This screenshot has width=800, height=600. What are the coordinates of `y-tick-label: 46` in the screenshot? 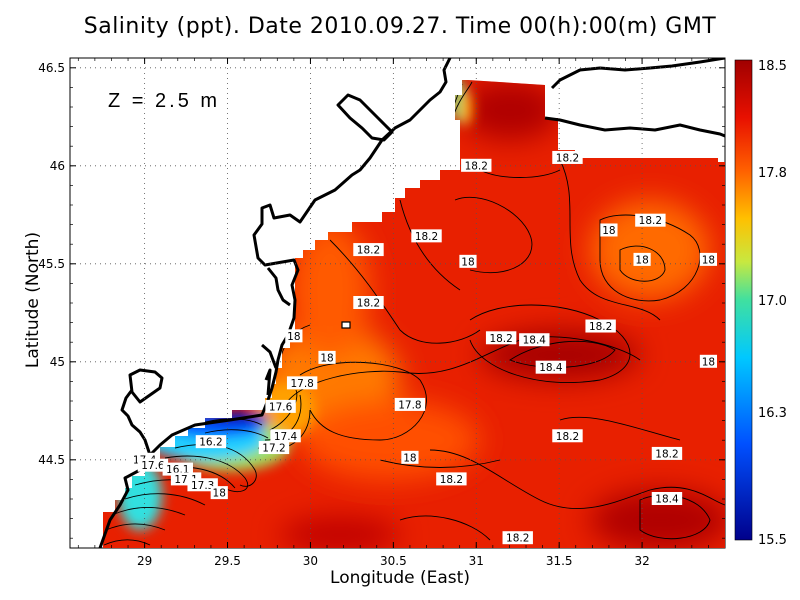 It's located at (57, 166).